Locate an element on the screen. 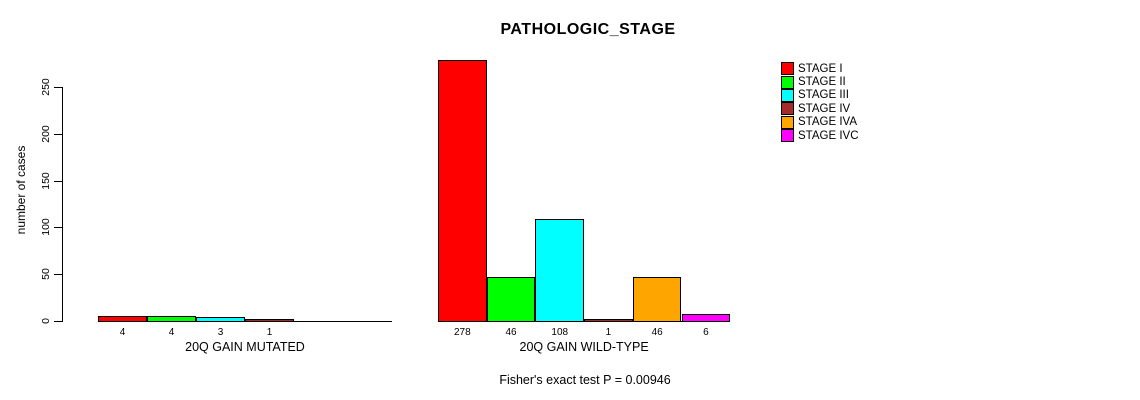 This screenshot has width=1140, height=400. bar-value-label: 108 is located at coordinates (560, 332).